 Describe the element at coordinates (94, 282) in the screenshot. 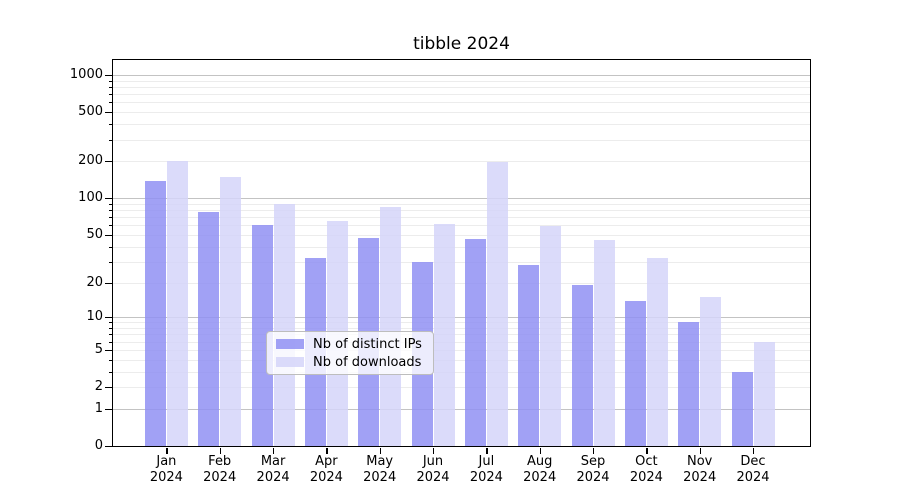

I see `y-axis-tick-label: 20` at that location.